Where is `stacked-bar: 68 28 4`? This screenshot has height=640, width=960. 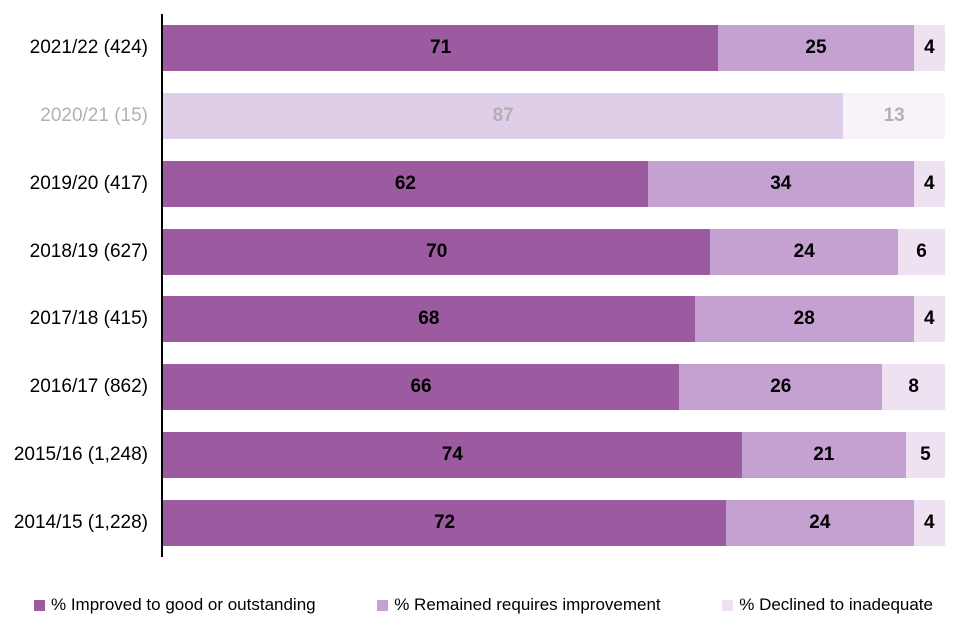
stacked-bar: 68 28 4 is located at coordinates (554, 319).